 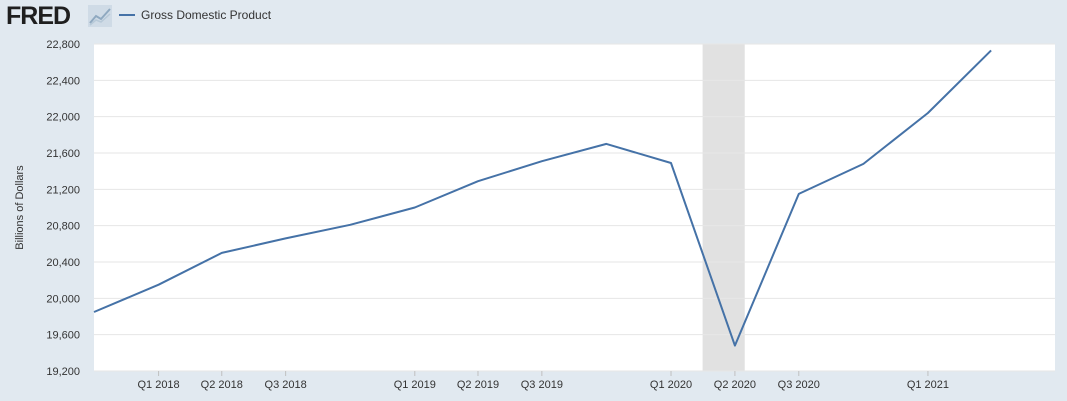 What do you see at coordinates (63, 336) in the screenshot?
I see `y-tick-label: 19,600` at bounding box center [63, 336].